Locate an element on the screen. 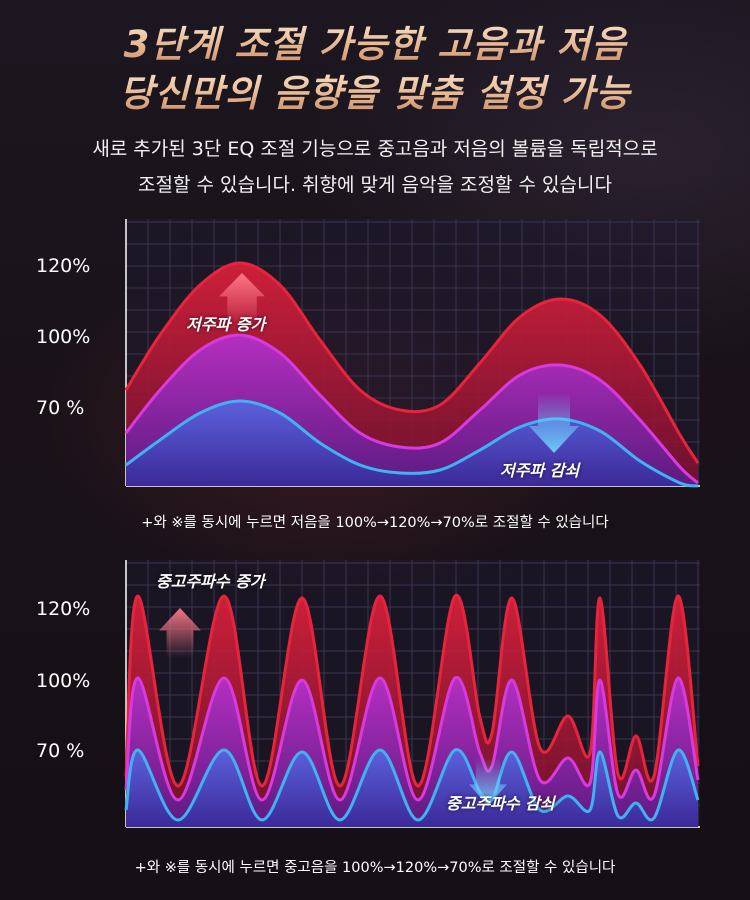 This screenshot has width=750, height=900. bass-blue-series-line is located at coordinates (412, 443).